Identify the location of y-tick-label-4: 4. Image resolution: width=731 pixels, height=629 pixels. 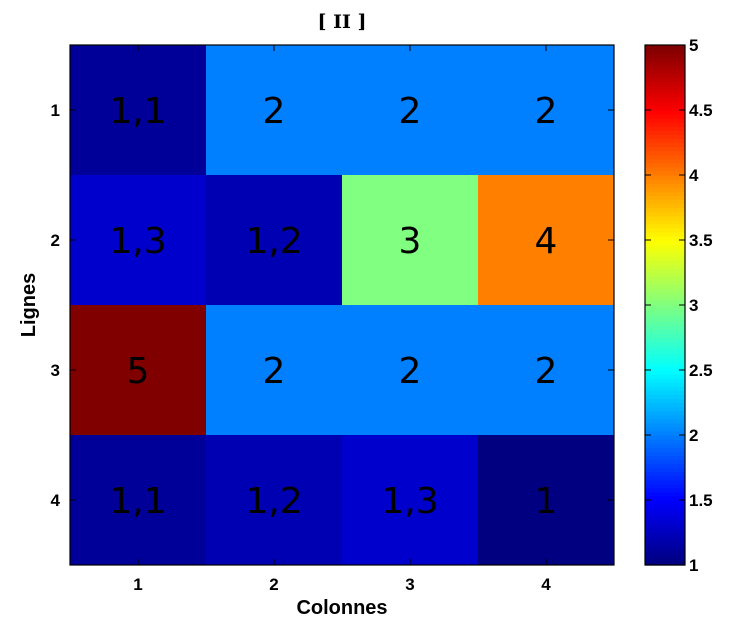
(56, 500).